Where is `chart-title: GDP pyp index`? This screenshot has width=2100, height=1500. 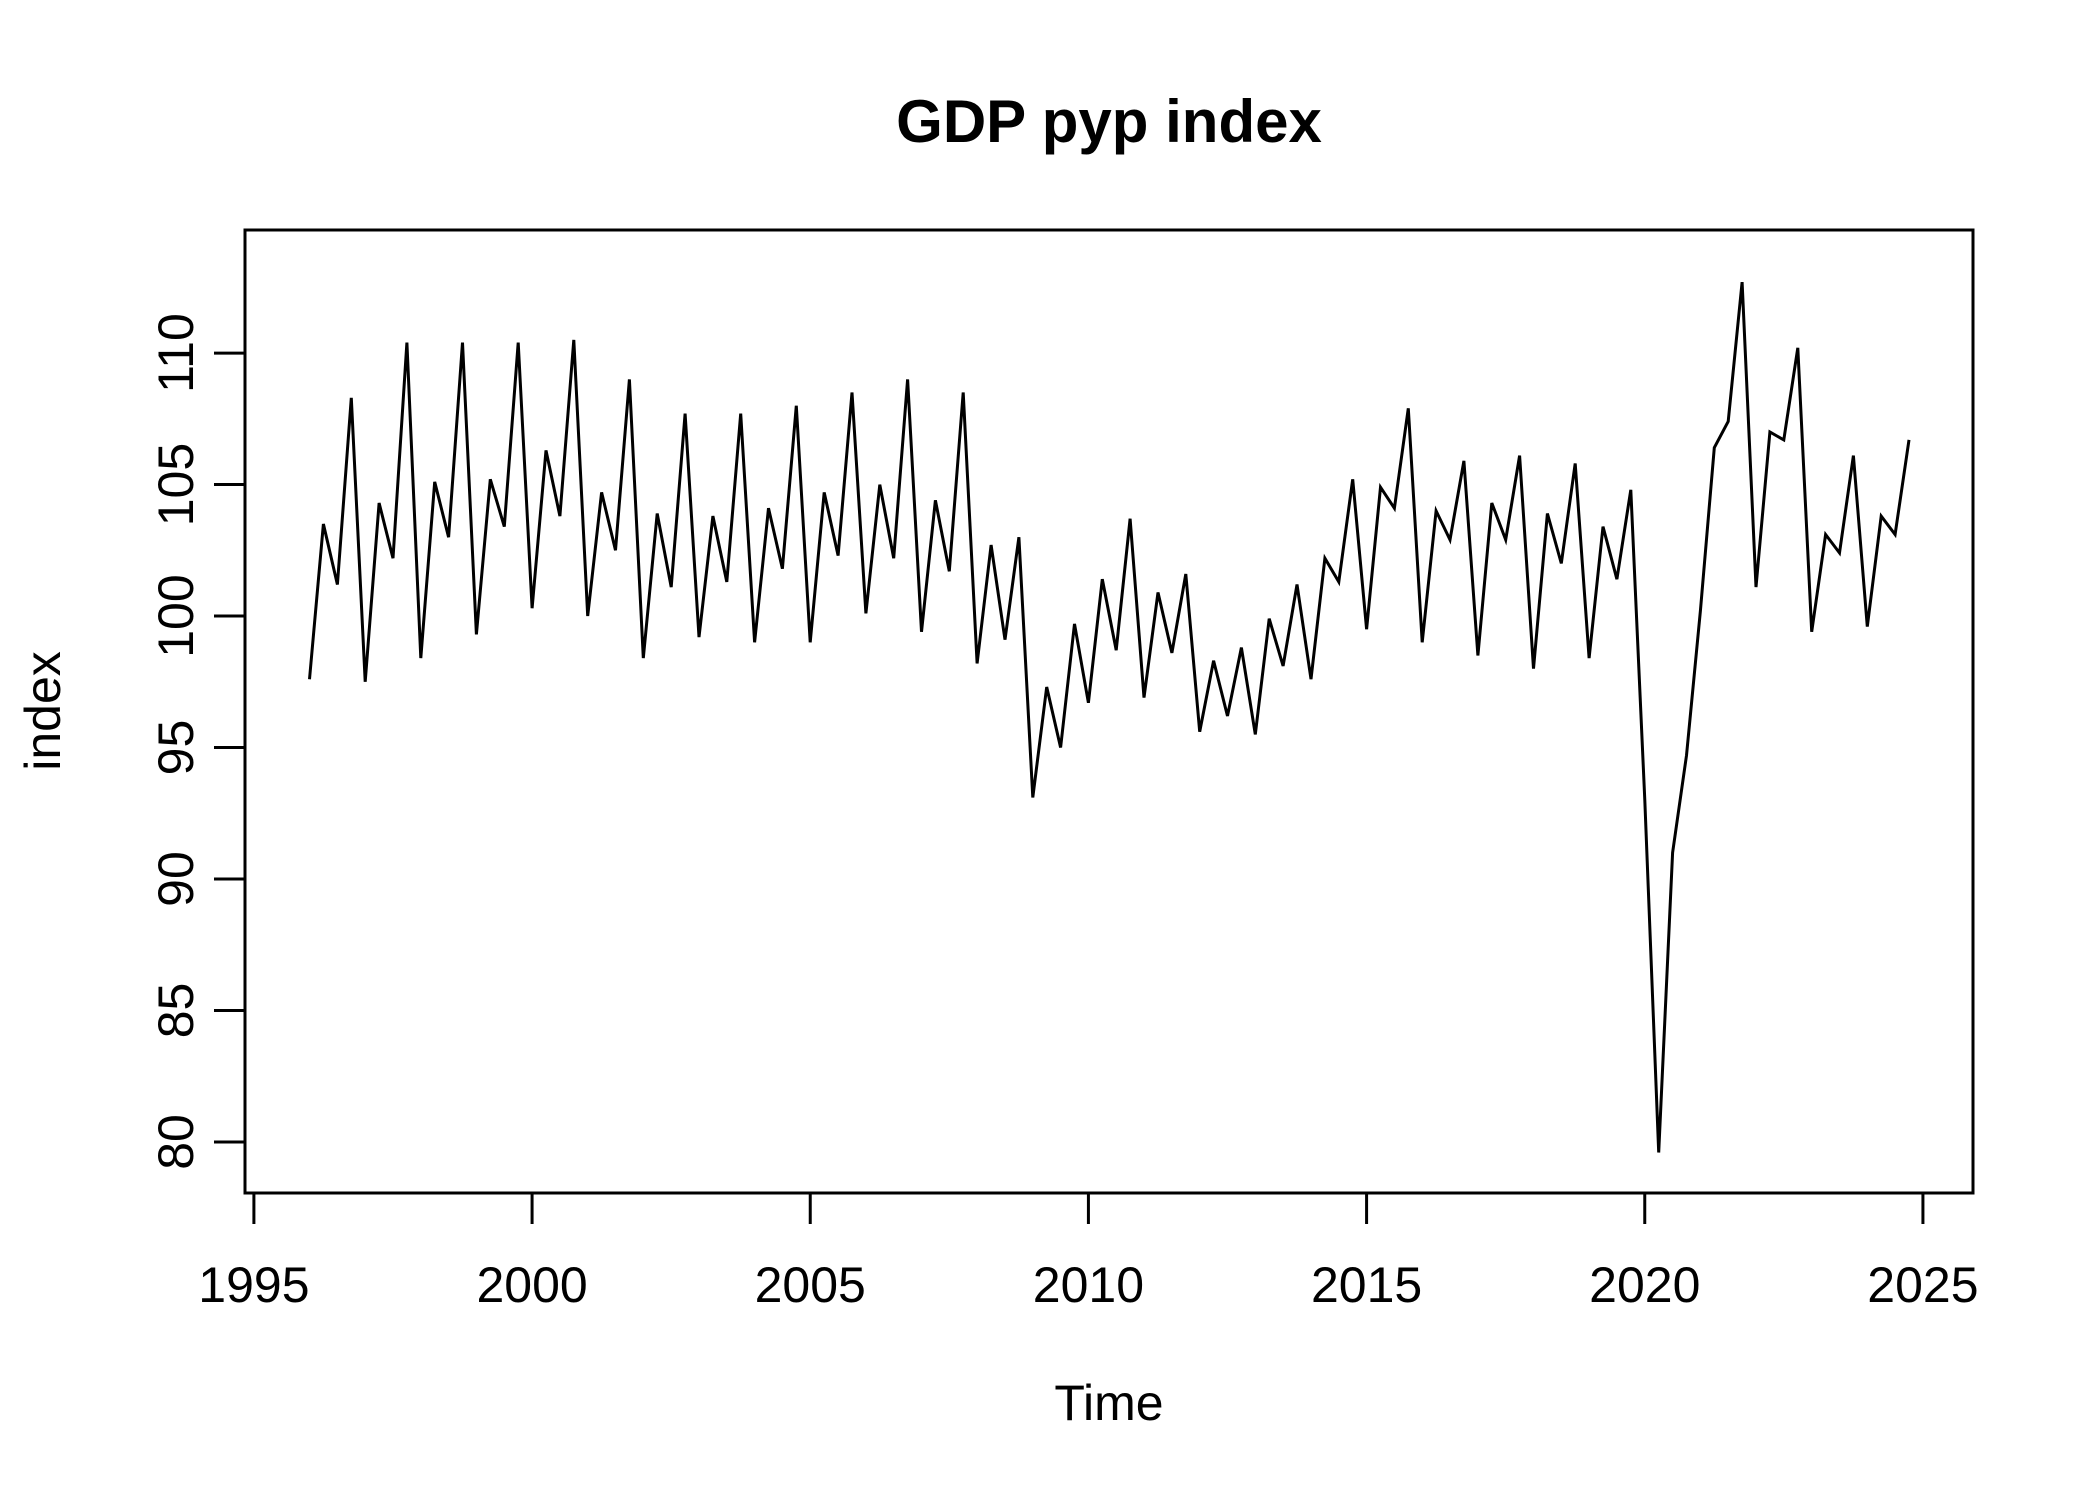 chart-title: GDP pyp index is located at coordinates (1109, 121).